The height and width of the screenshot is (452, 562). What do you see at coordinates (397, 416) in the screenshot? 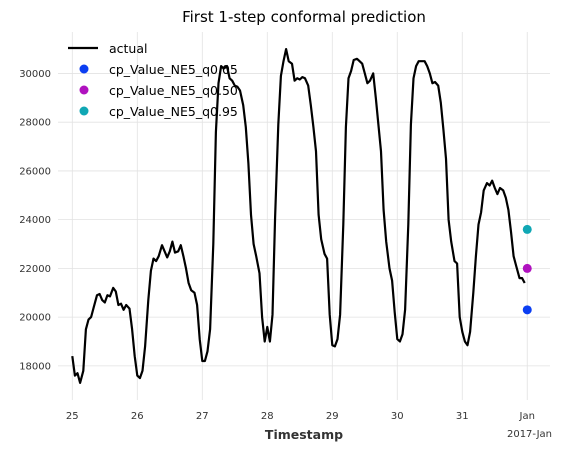
I see `x-tick-label: 30` at bounding box center [397, 416].